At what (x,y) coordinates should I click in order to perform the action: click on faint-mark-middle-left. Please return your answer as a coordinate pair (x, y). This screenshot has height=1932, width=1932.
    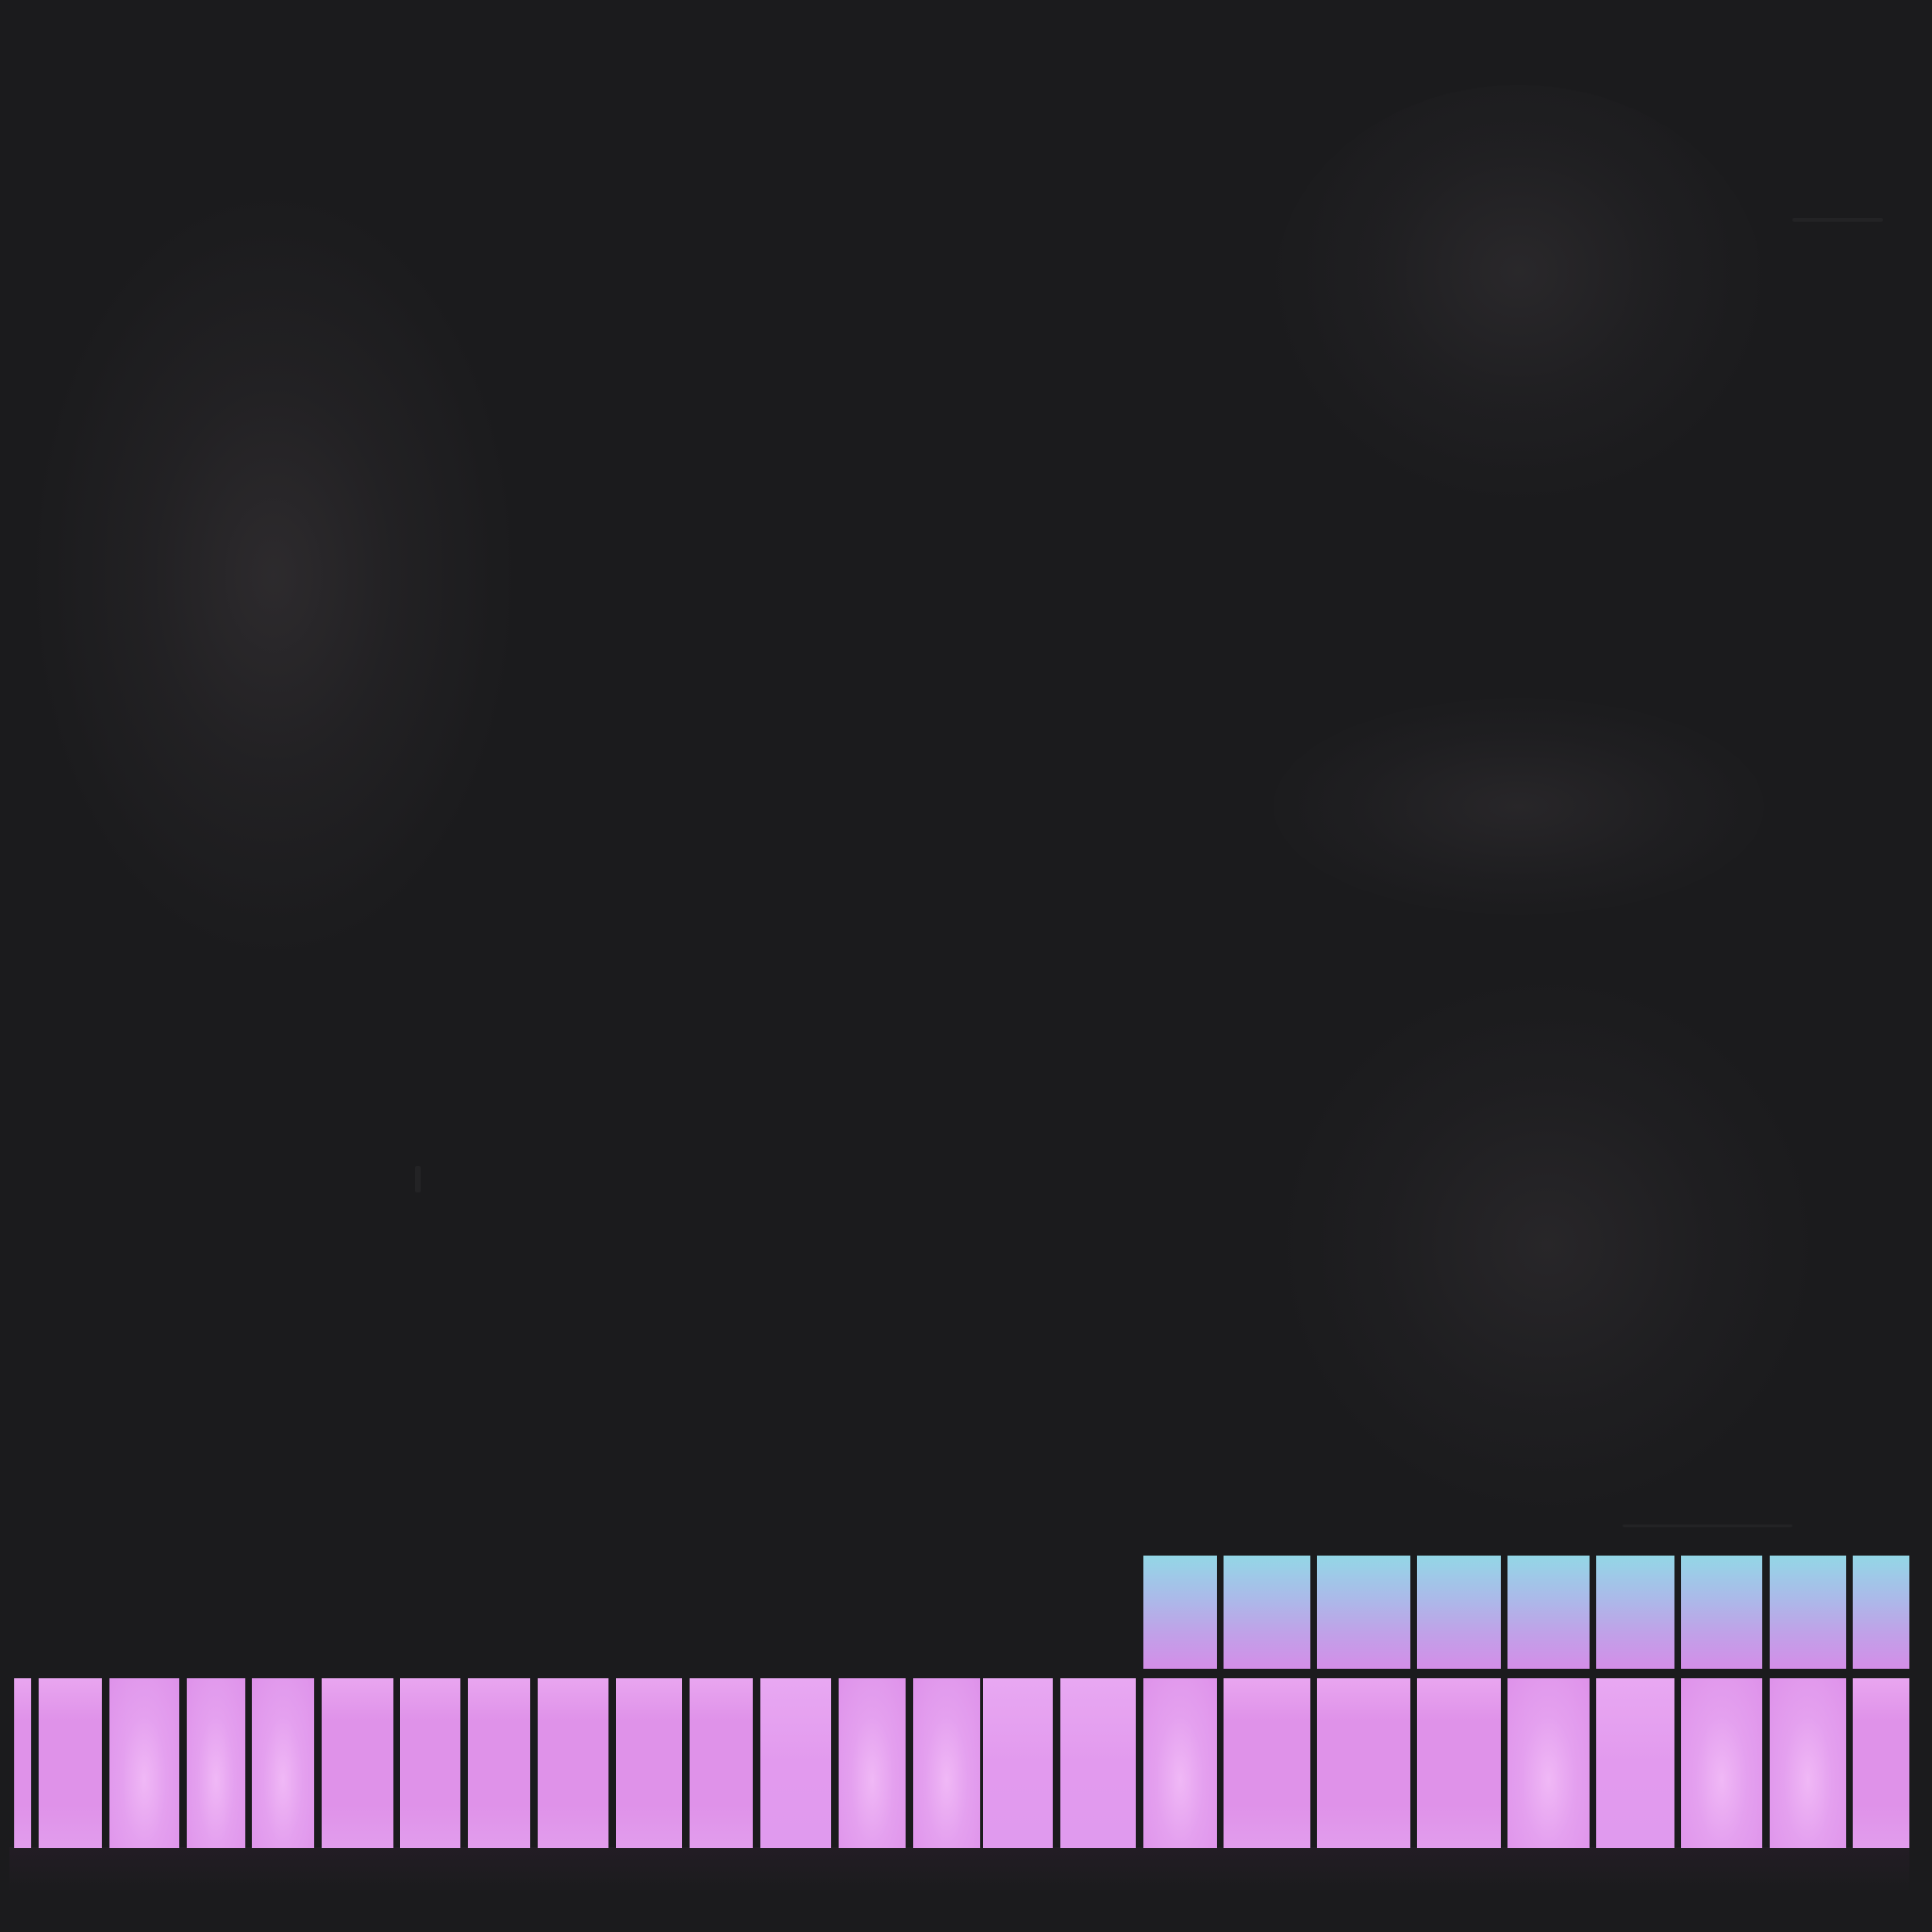
    Looking at the image, I should click on (418, 1179).